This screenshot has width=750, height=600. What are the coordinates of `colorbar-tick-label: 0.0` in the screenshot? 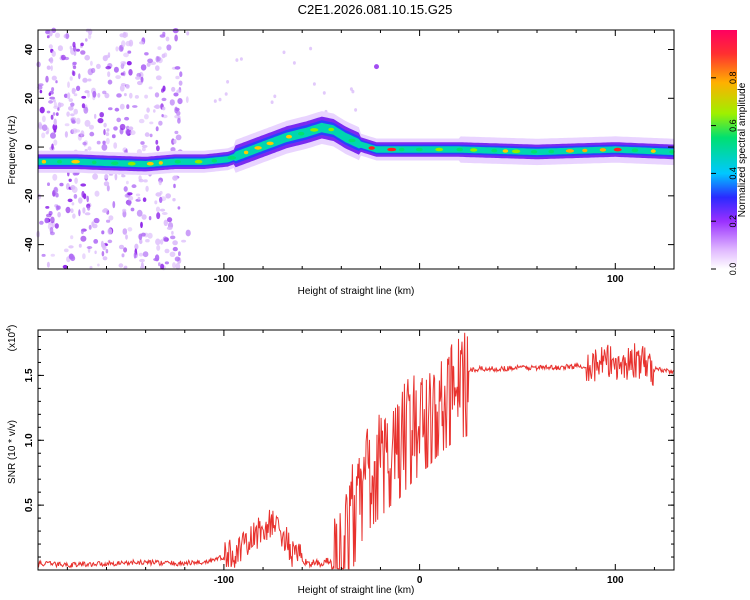 It's located at (733, 269).